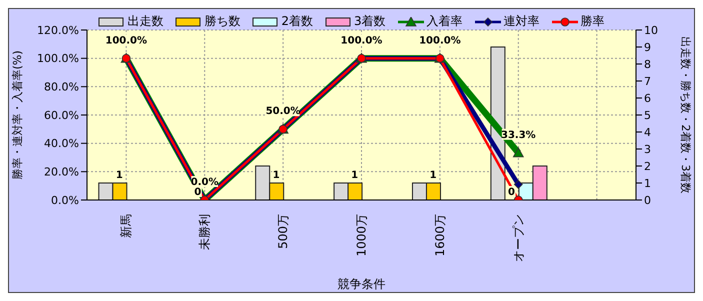 Image resolution: width=703 pixels, height=301 pixels. What do you see at coordinates (647, 81) in the screenshot?
I see `y2-tick-label: 7` at bounding box center [647, 81].